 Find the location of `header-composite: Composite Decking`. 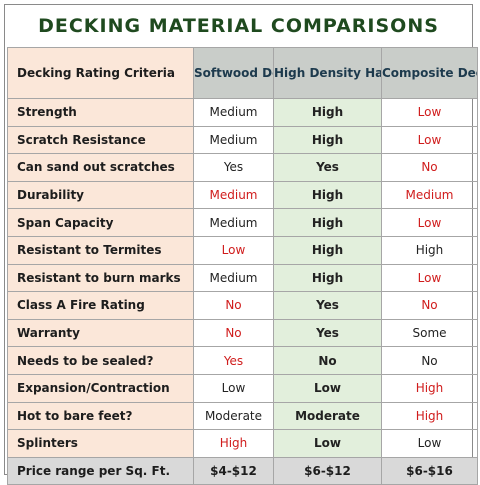

header-composite: Composite Decking is located at coordinates (429, 73).